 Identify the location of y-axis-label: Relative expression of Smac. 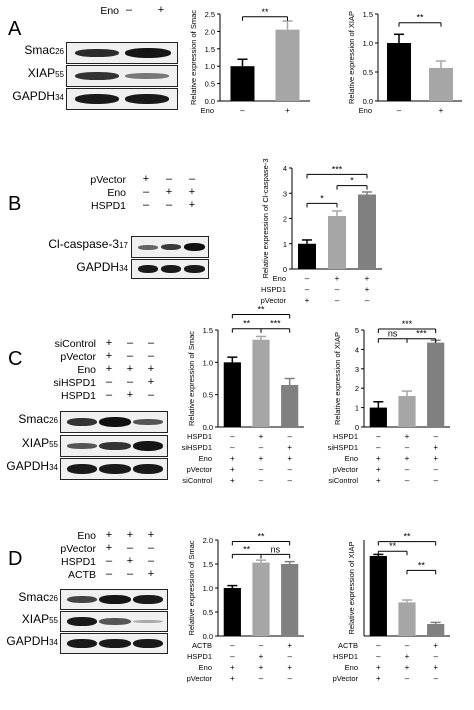
(193, 57).